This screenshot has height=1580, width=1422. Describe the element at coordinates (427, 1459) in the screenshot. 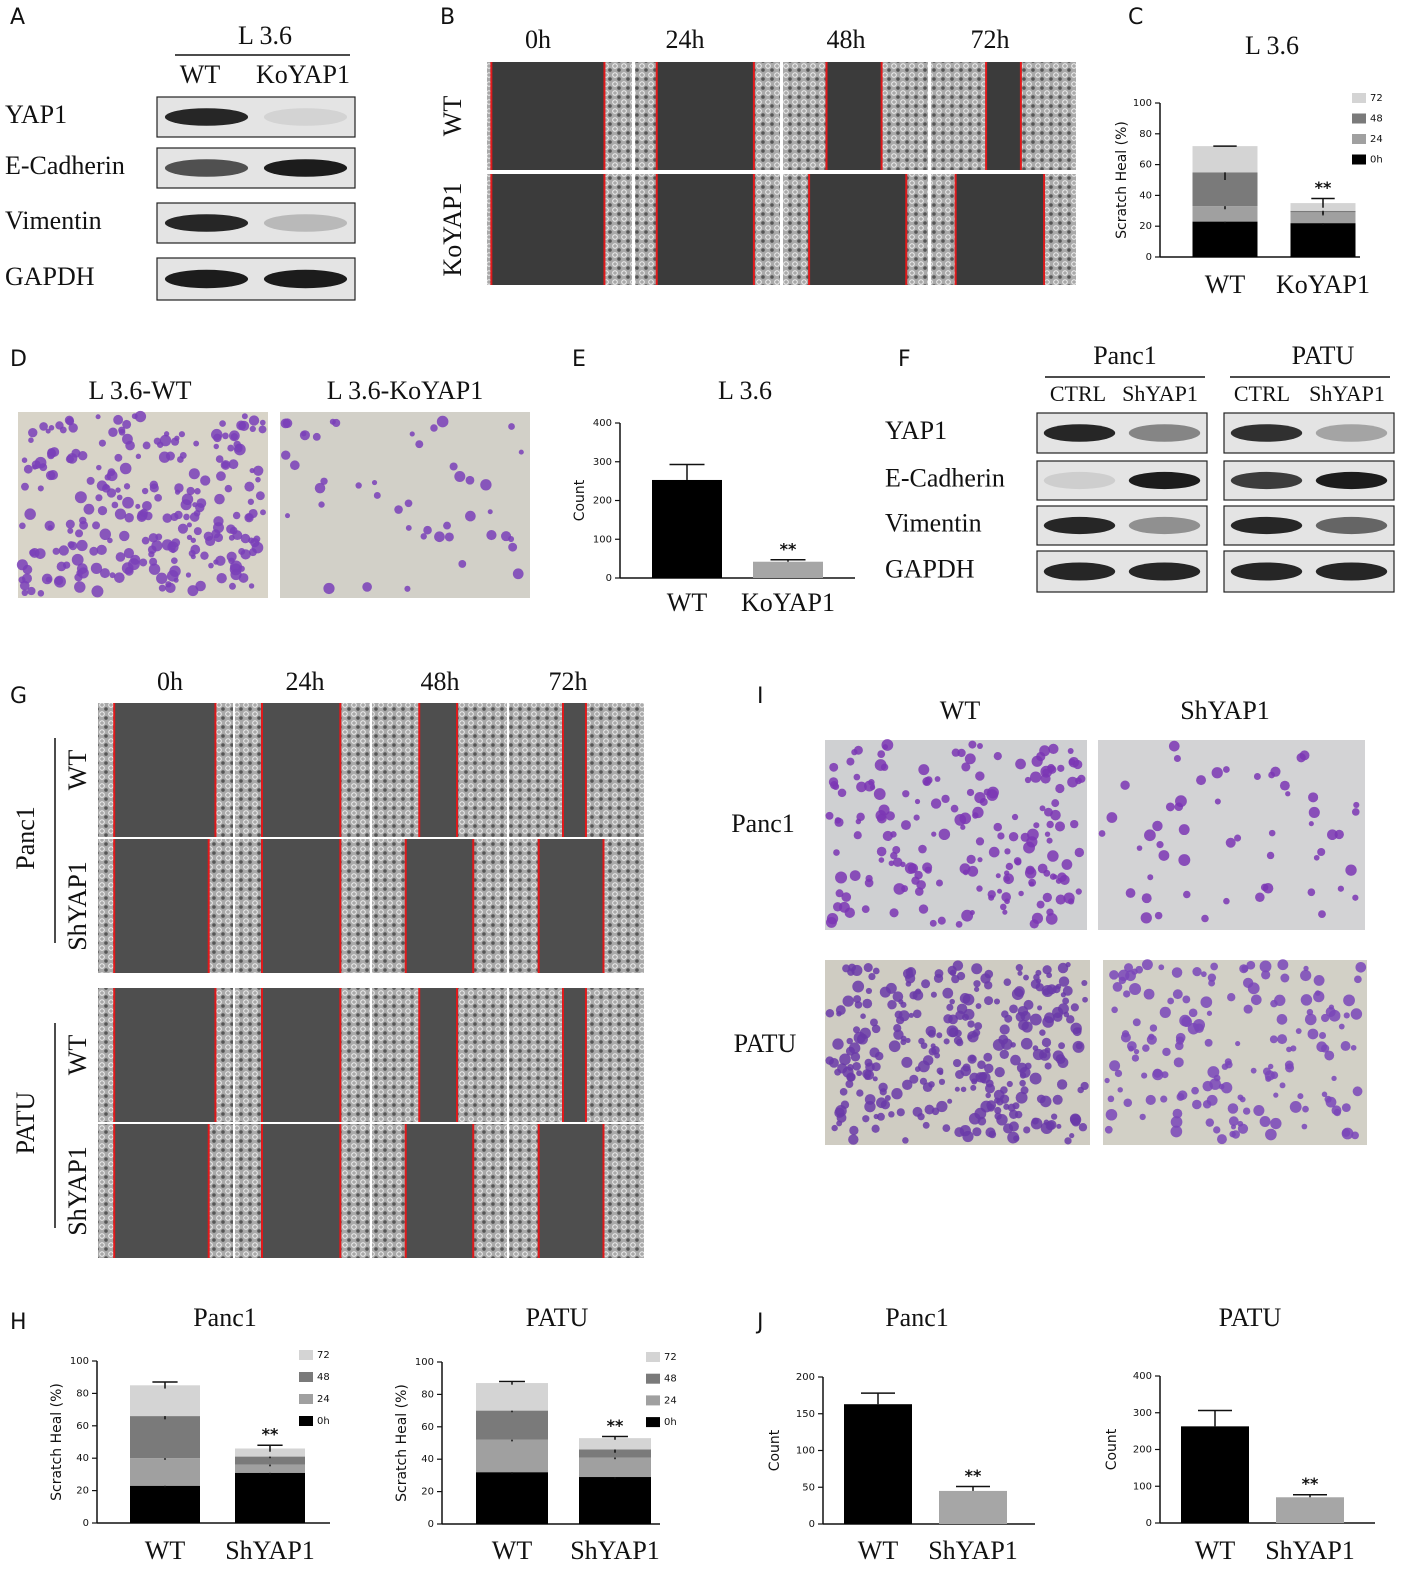

I see `y-tick-label: 40` at that location.